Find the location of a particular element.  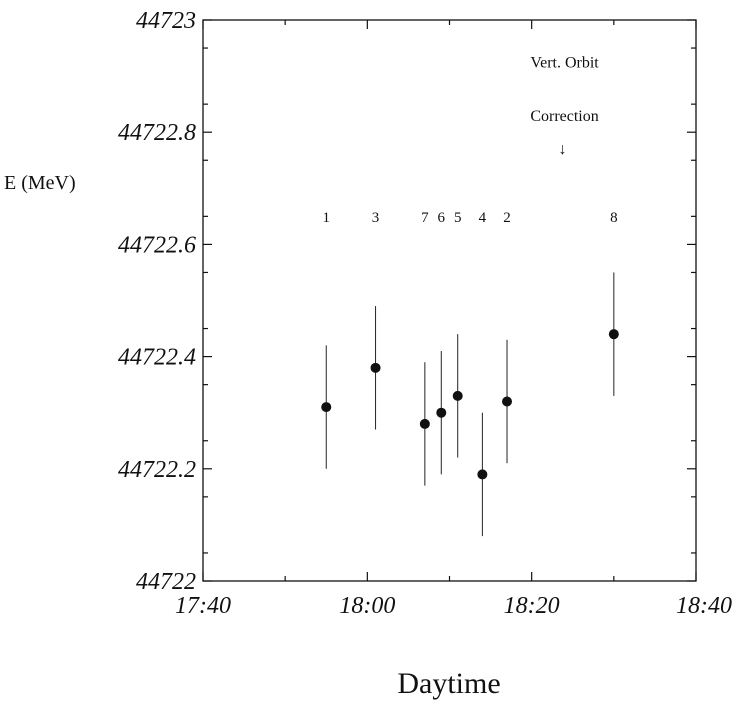

run-label: 5 is located at coordinates (458, 218).